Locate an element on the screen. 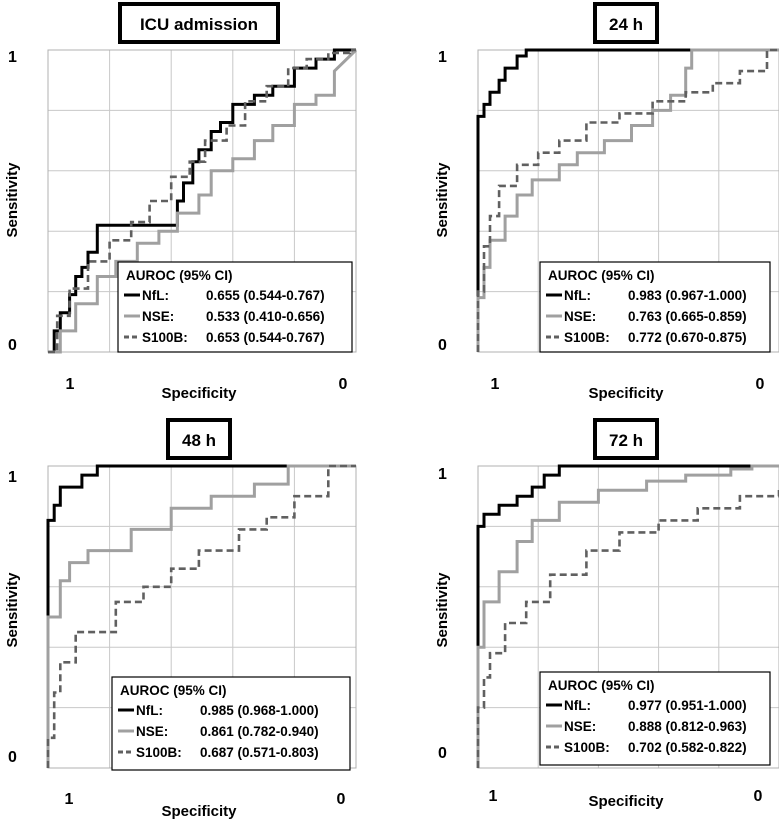  panel-title-box: 48 h is located at coordinates (199, 439).